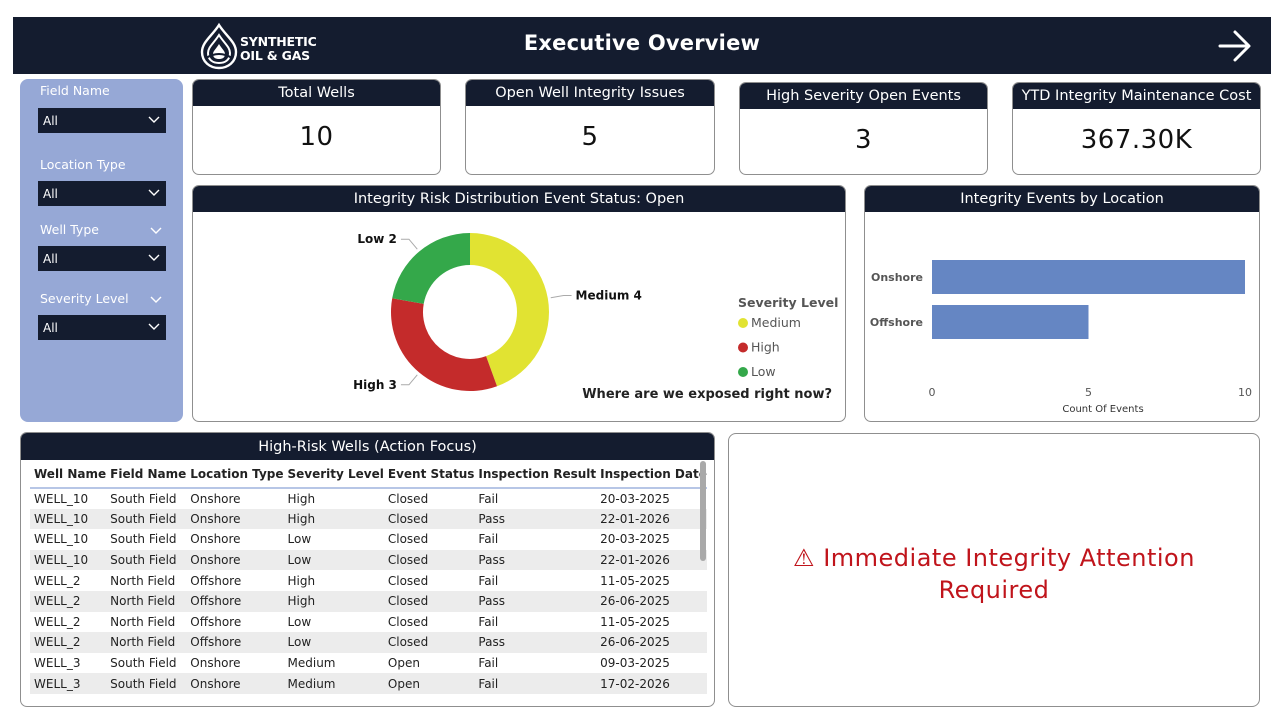 The image size is (1282, 728). I want to click on legend-item: High, so click(765, 347).